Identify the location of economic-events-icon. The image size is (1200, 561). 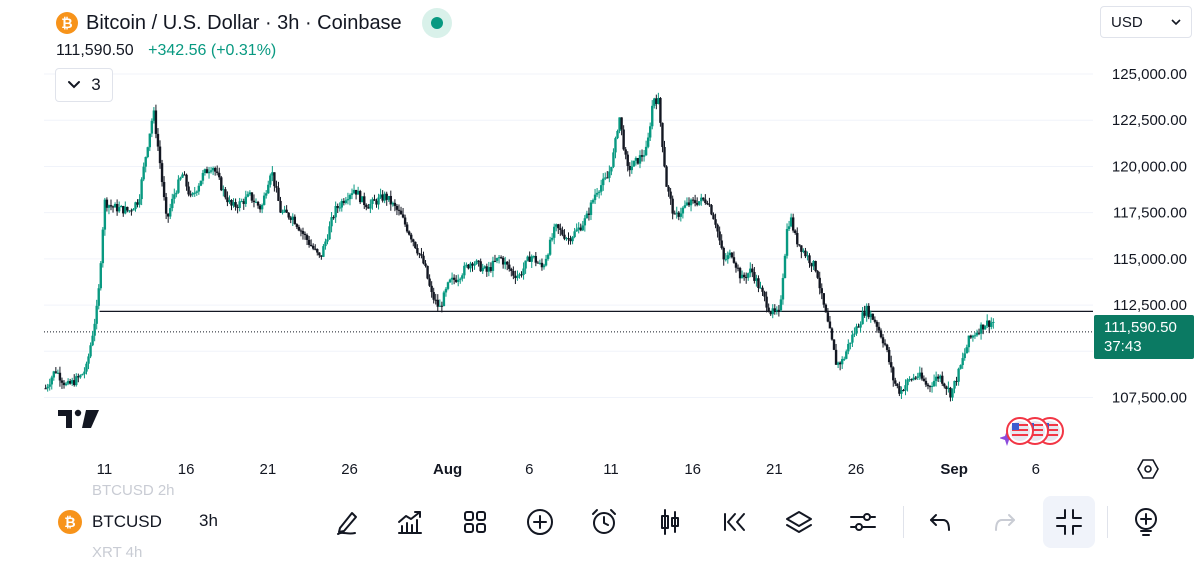
(1034, 432).